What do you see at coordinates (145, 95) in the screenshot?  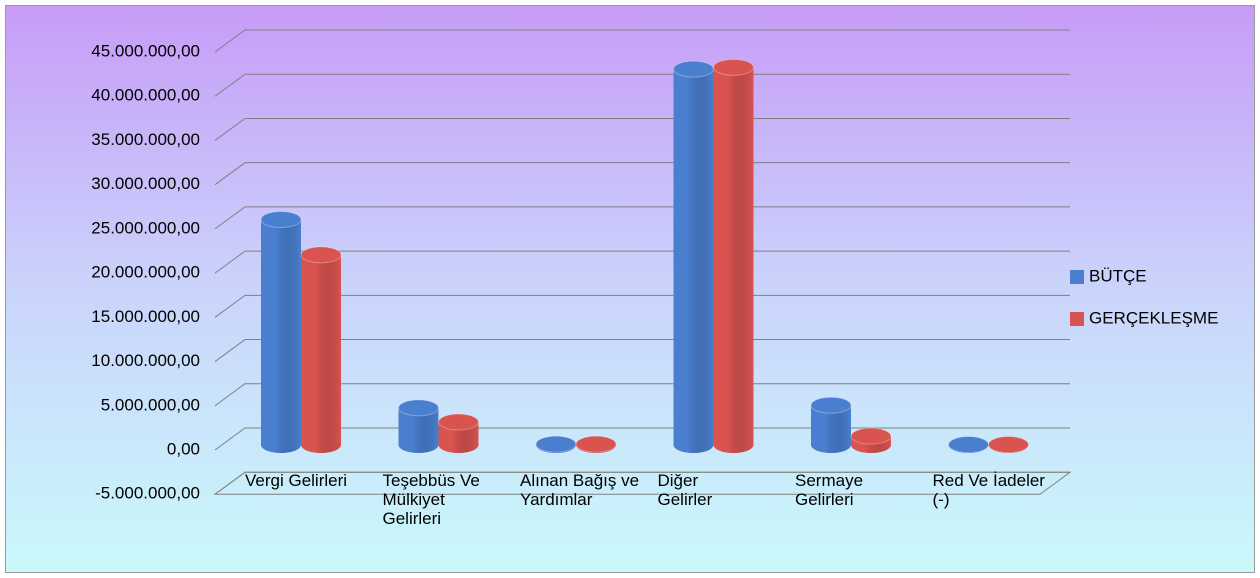 I see `y-tick-label: 40.000.000,00` at bounding box center [145, 95].